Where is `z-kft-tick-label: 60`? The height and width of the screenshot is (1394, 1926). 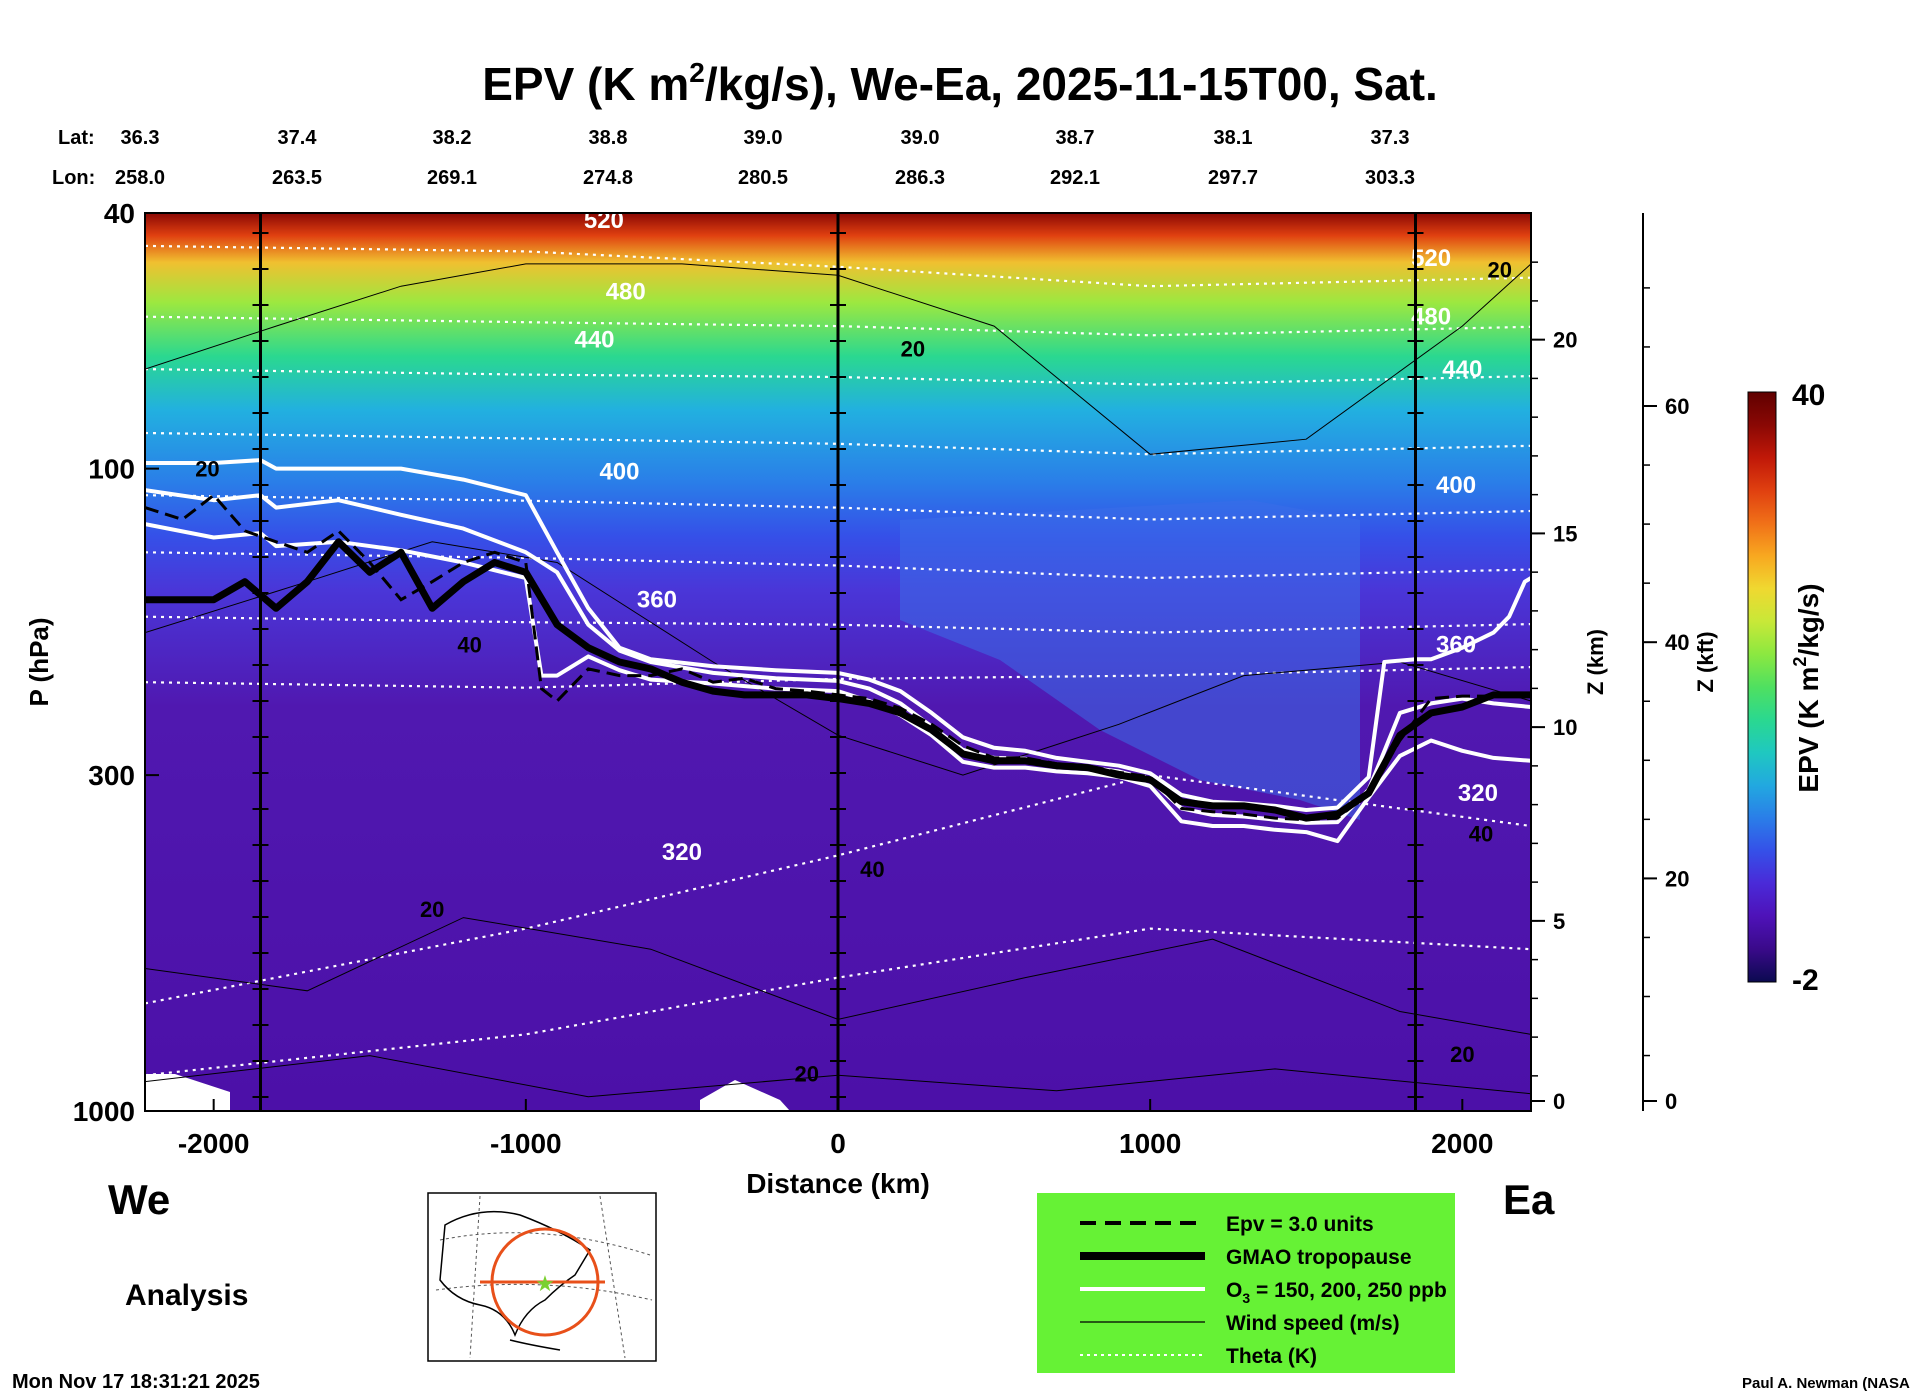
z-kft-tick-label: 60 is located at coordinates (1677, 406).